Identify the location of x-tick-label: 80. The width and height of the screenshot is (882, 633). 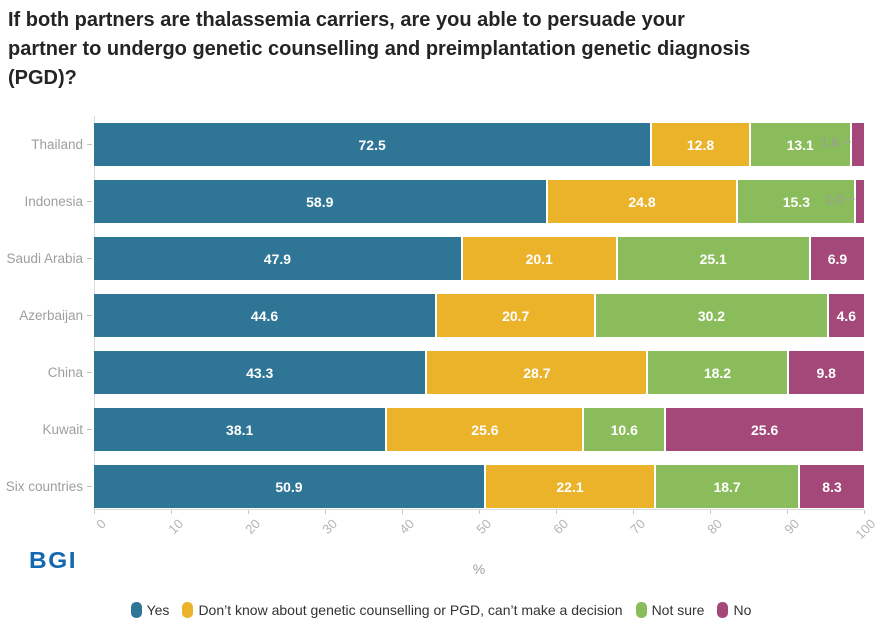
(714, 526).